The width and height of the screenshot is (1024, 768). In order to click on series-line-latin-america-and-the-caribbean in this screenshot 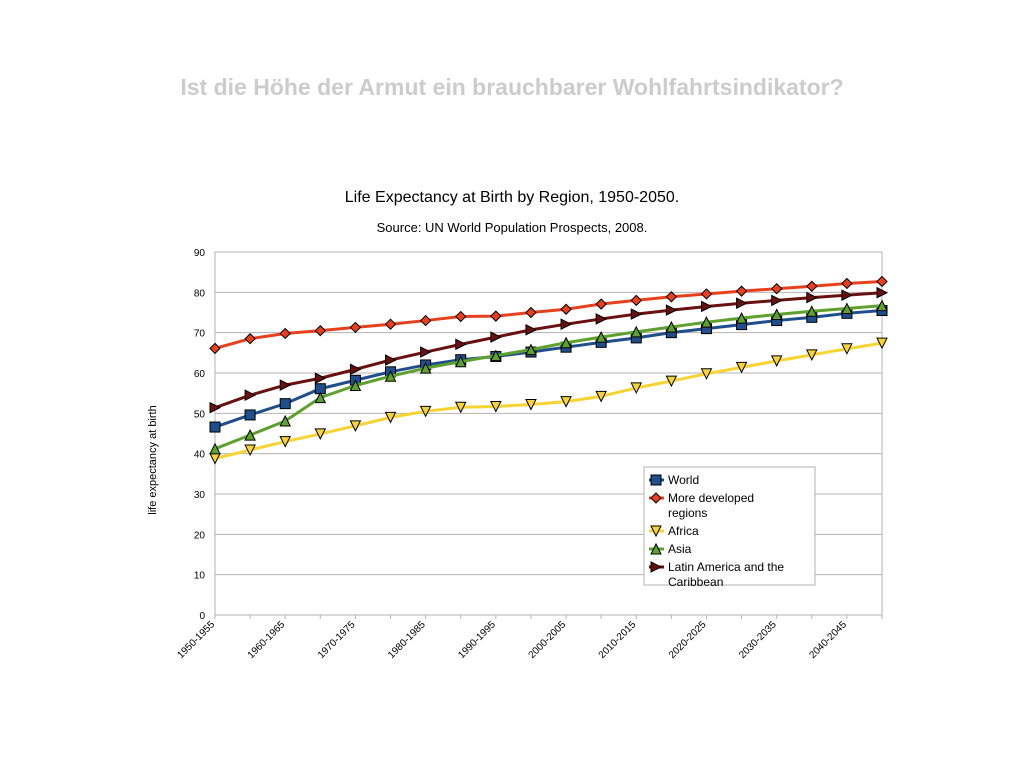, I will do `click(548, 350)`.